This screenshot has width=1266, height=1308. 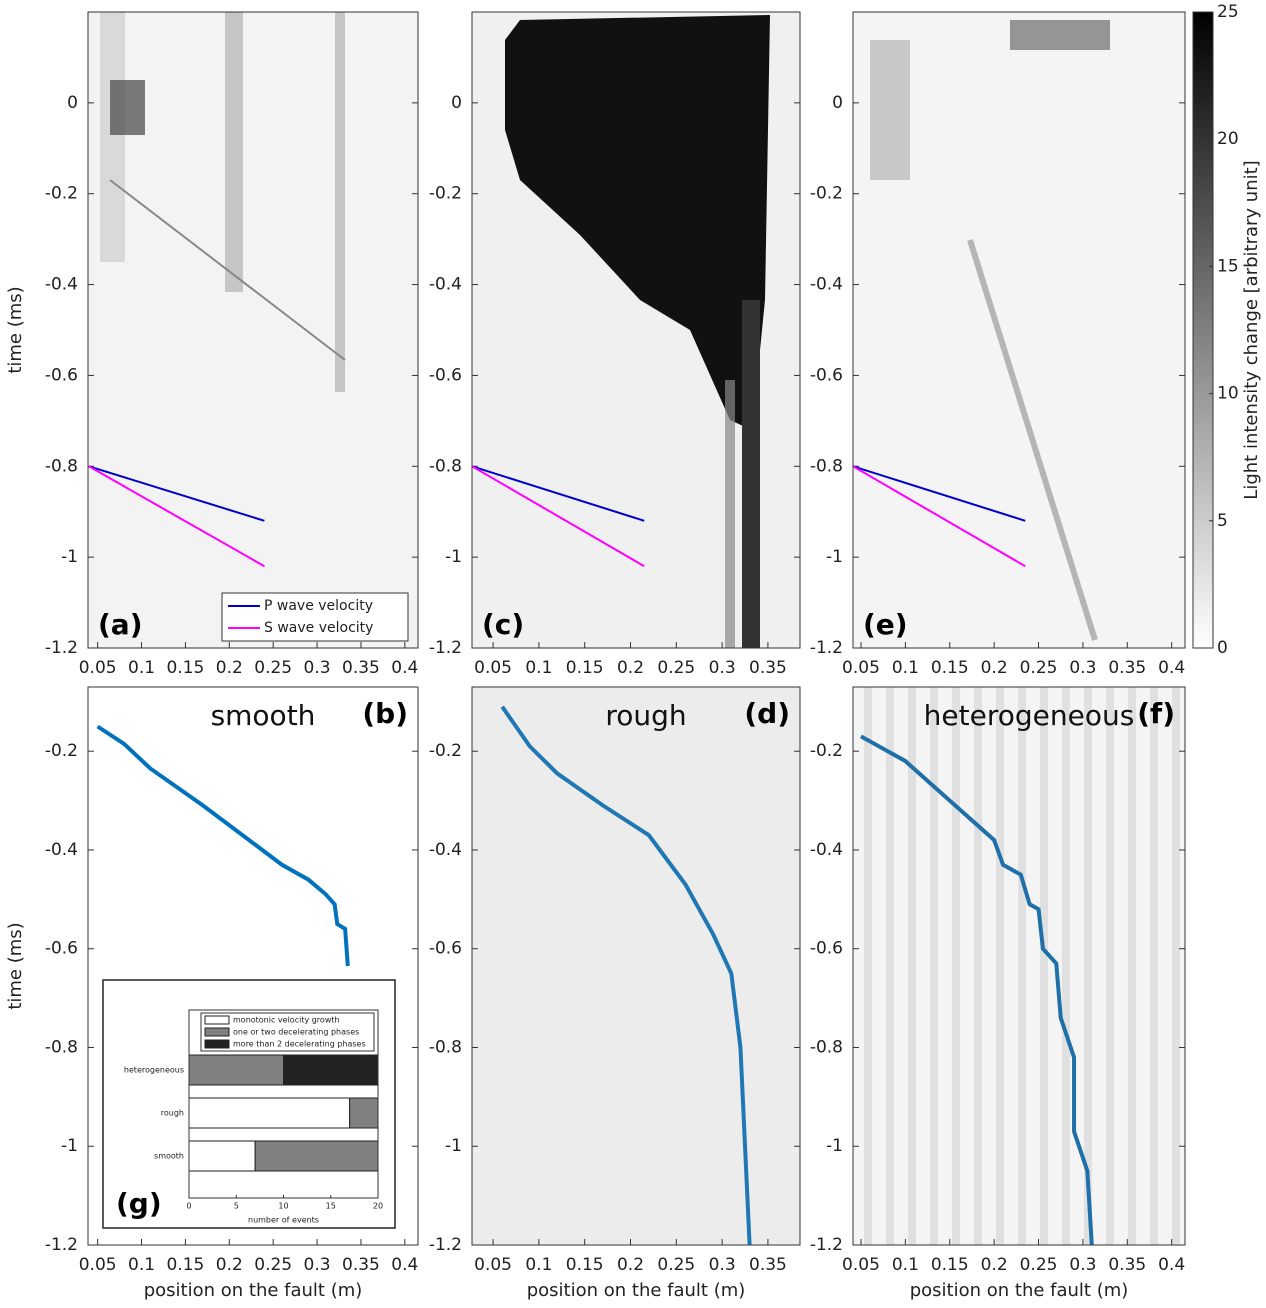 What do you see at coordinates (169, 1156) in the screenshot?
I see `category-label: smooth` at bounding box center [169, 1156].